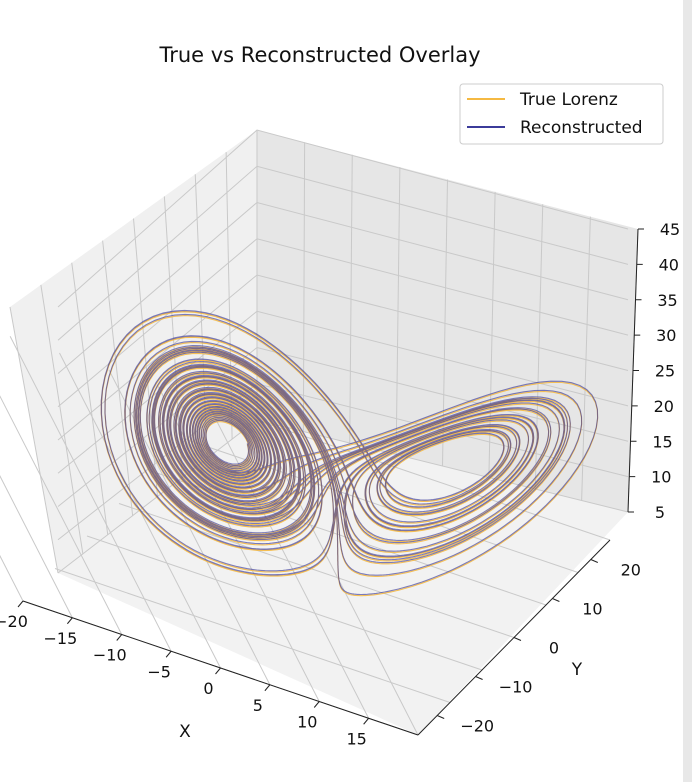 Image resolution: width=692 pixels, height=782 pixels. I want to click on z-tick-label: 15, so click(662, 441).